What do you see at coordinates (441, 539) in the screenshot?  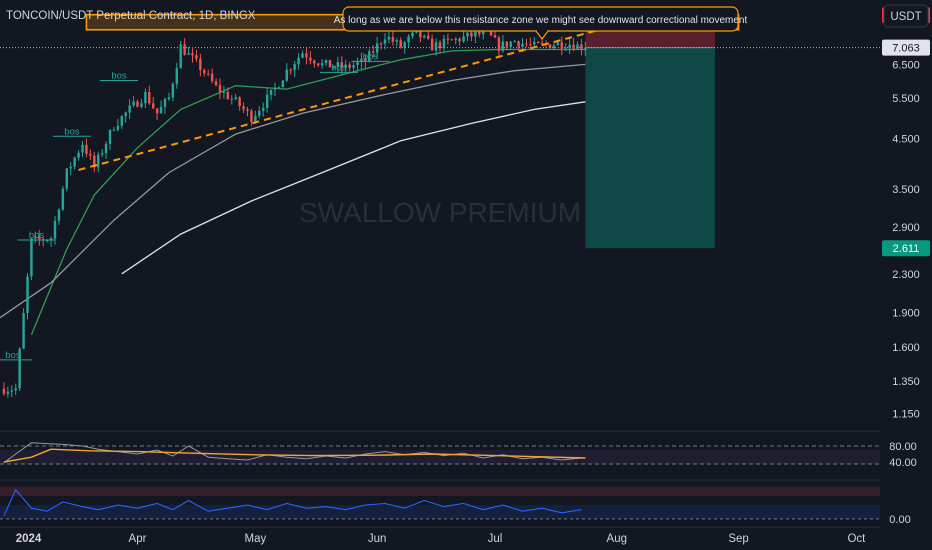 I see `time-axis: 2024 Apr May Jun Jul Aug Sep Oct` at bounding box center [441, 539].